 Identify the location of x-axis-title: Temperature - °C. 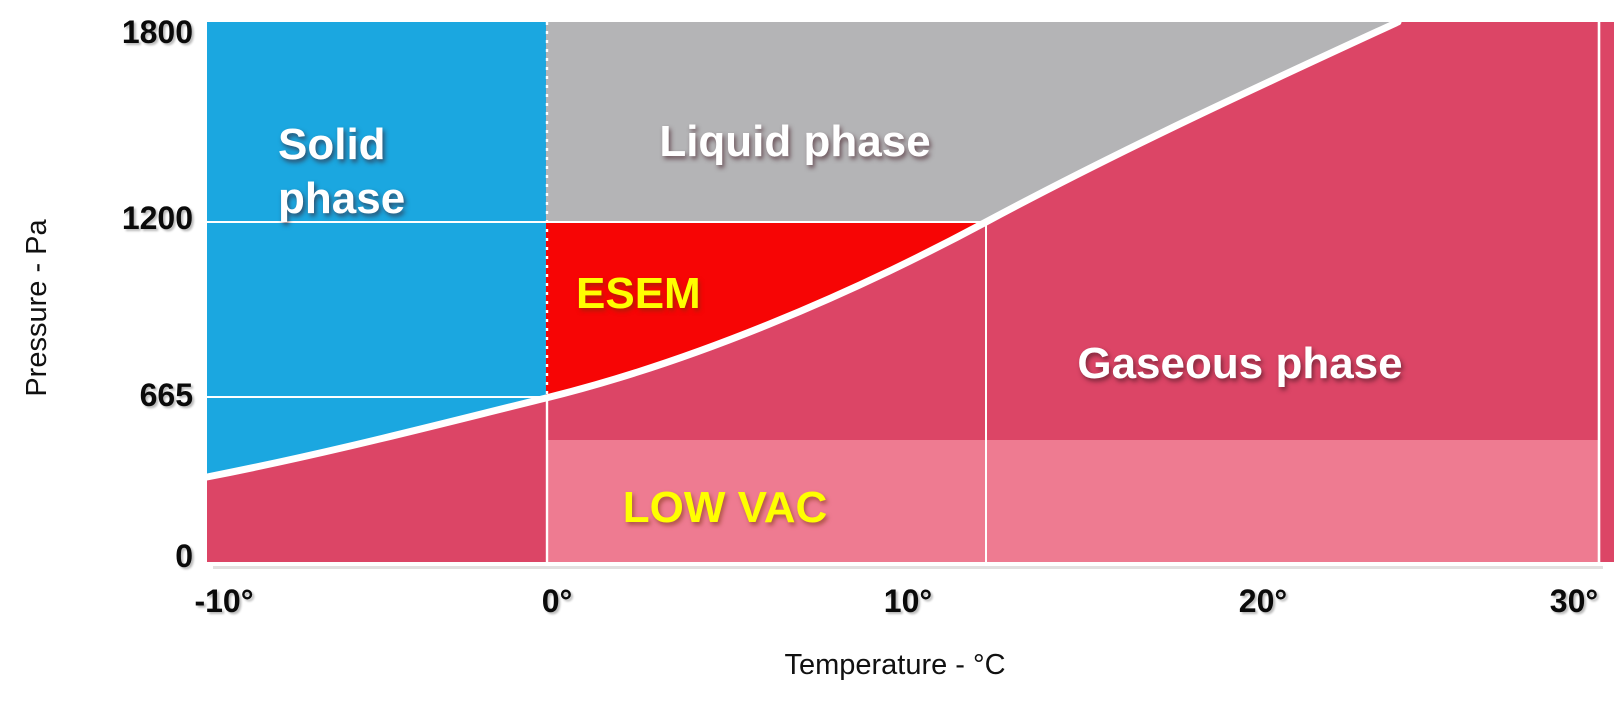
(895, 665).